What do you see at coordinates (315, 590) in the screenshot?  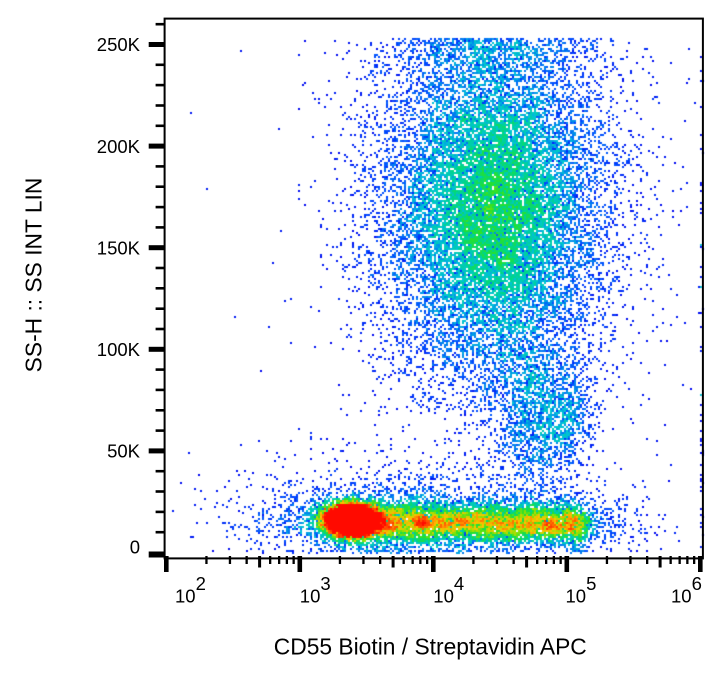 I see `svg-text: 10³` at bounding box center [315, 590].